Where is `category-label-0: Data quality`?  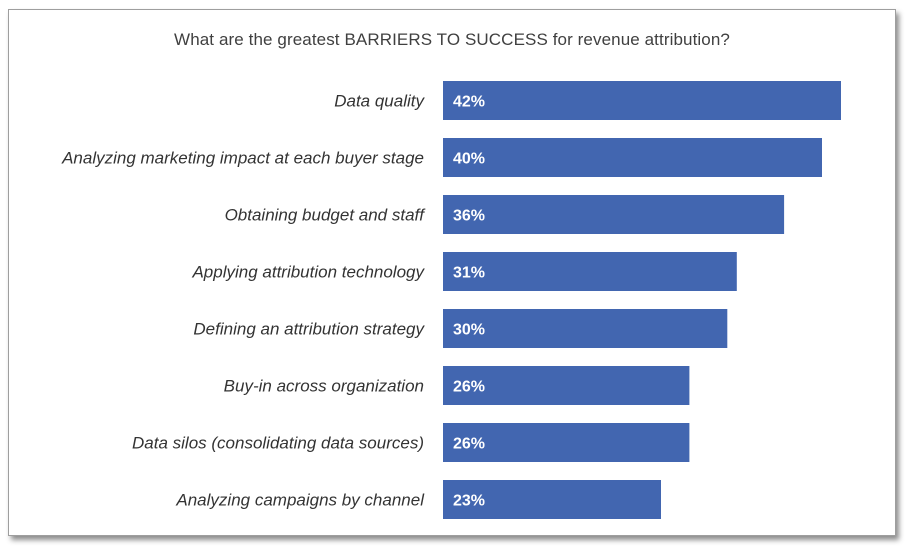
category-label-0: Data quality is located at coordinates (379, 101).